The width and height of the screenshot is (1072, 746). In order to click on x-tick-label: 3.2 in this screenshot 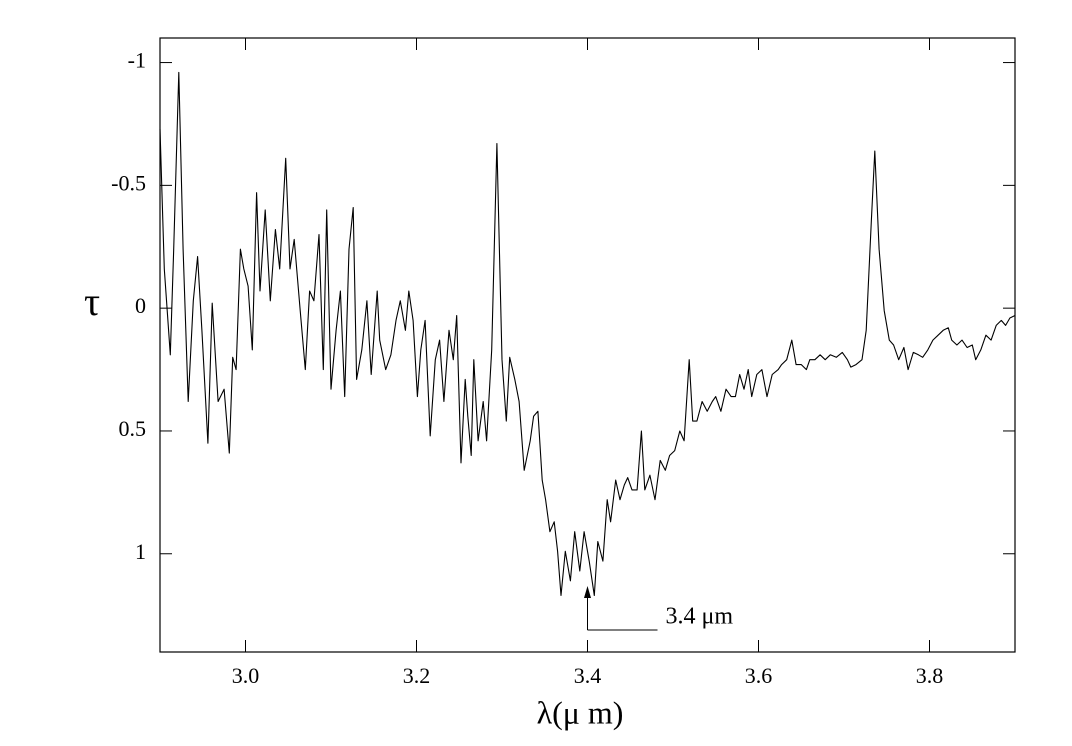, I will do `click(417, 675)`.